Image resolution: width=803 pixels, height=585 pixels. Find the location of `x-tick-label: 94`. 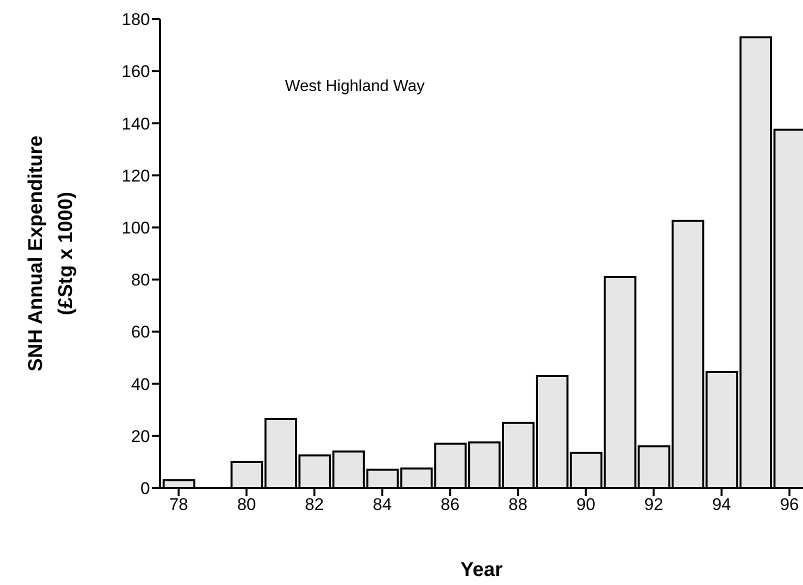

x-tick-label: 94 is located at coordinates (722, 504).